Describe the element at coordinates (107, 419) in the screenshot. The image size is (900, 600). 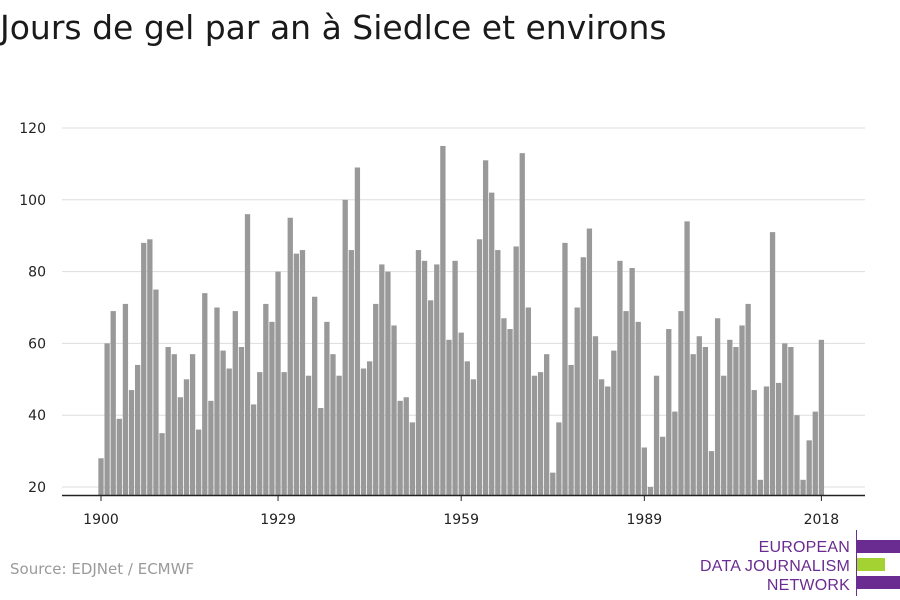
I see `bar-1901` at that location.